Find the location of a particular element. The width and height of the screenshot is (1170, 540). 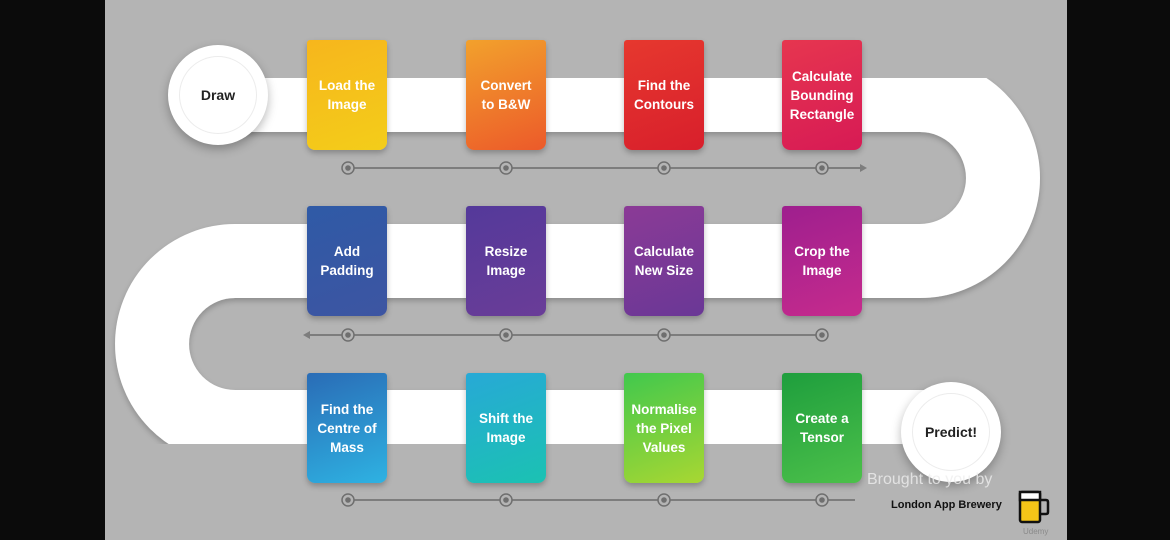

platform-watermark: Udemy is located at coordinates (1036, 531).